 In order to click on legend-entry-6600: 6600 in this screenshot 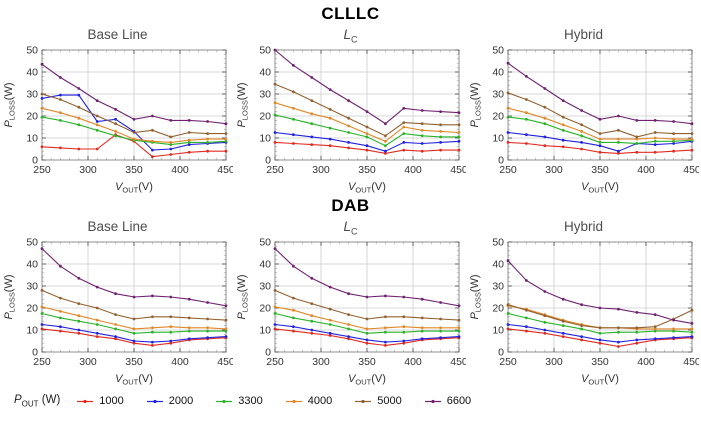, I will do `click(447, 401)`.